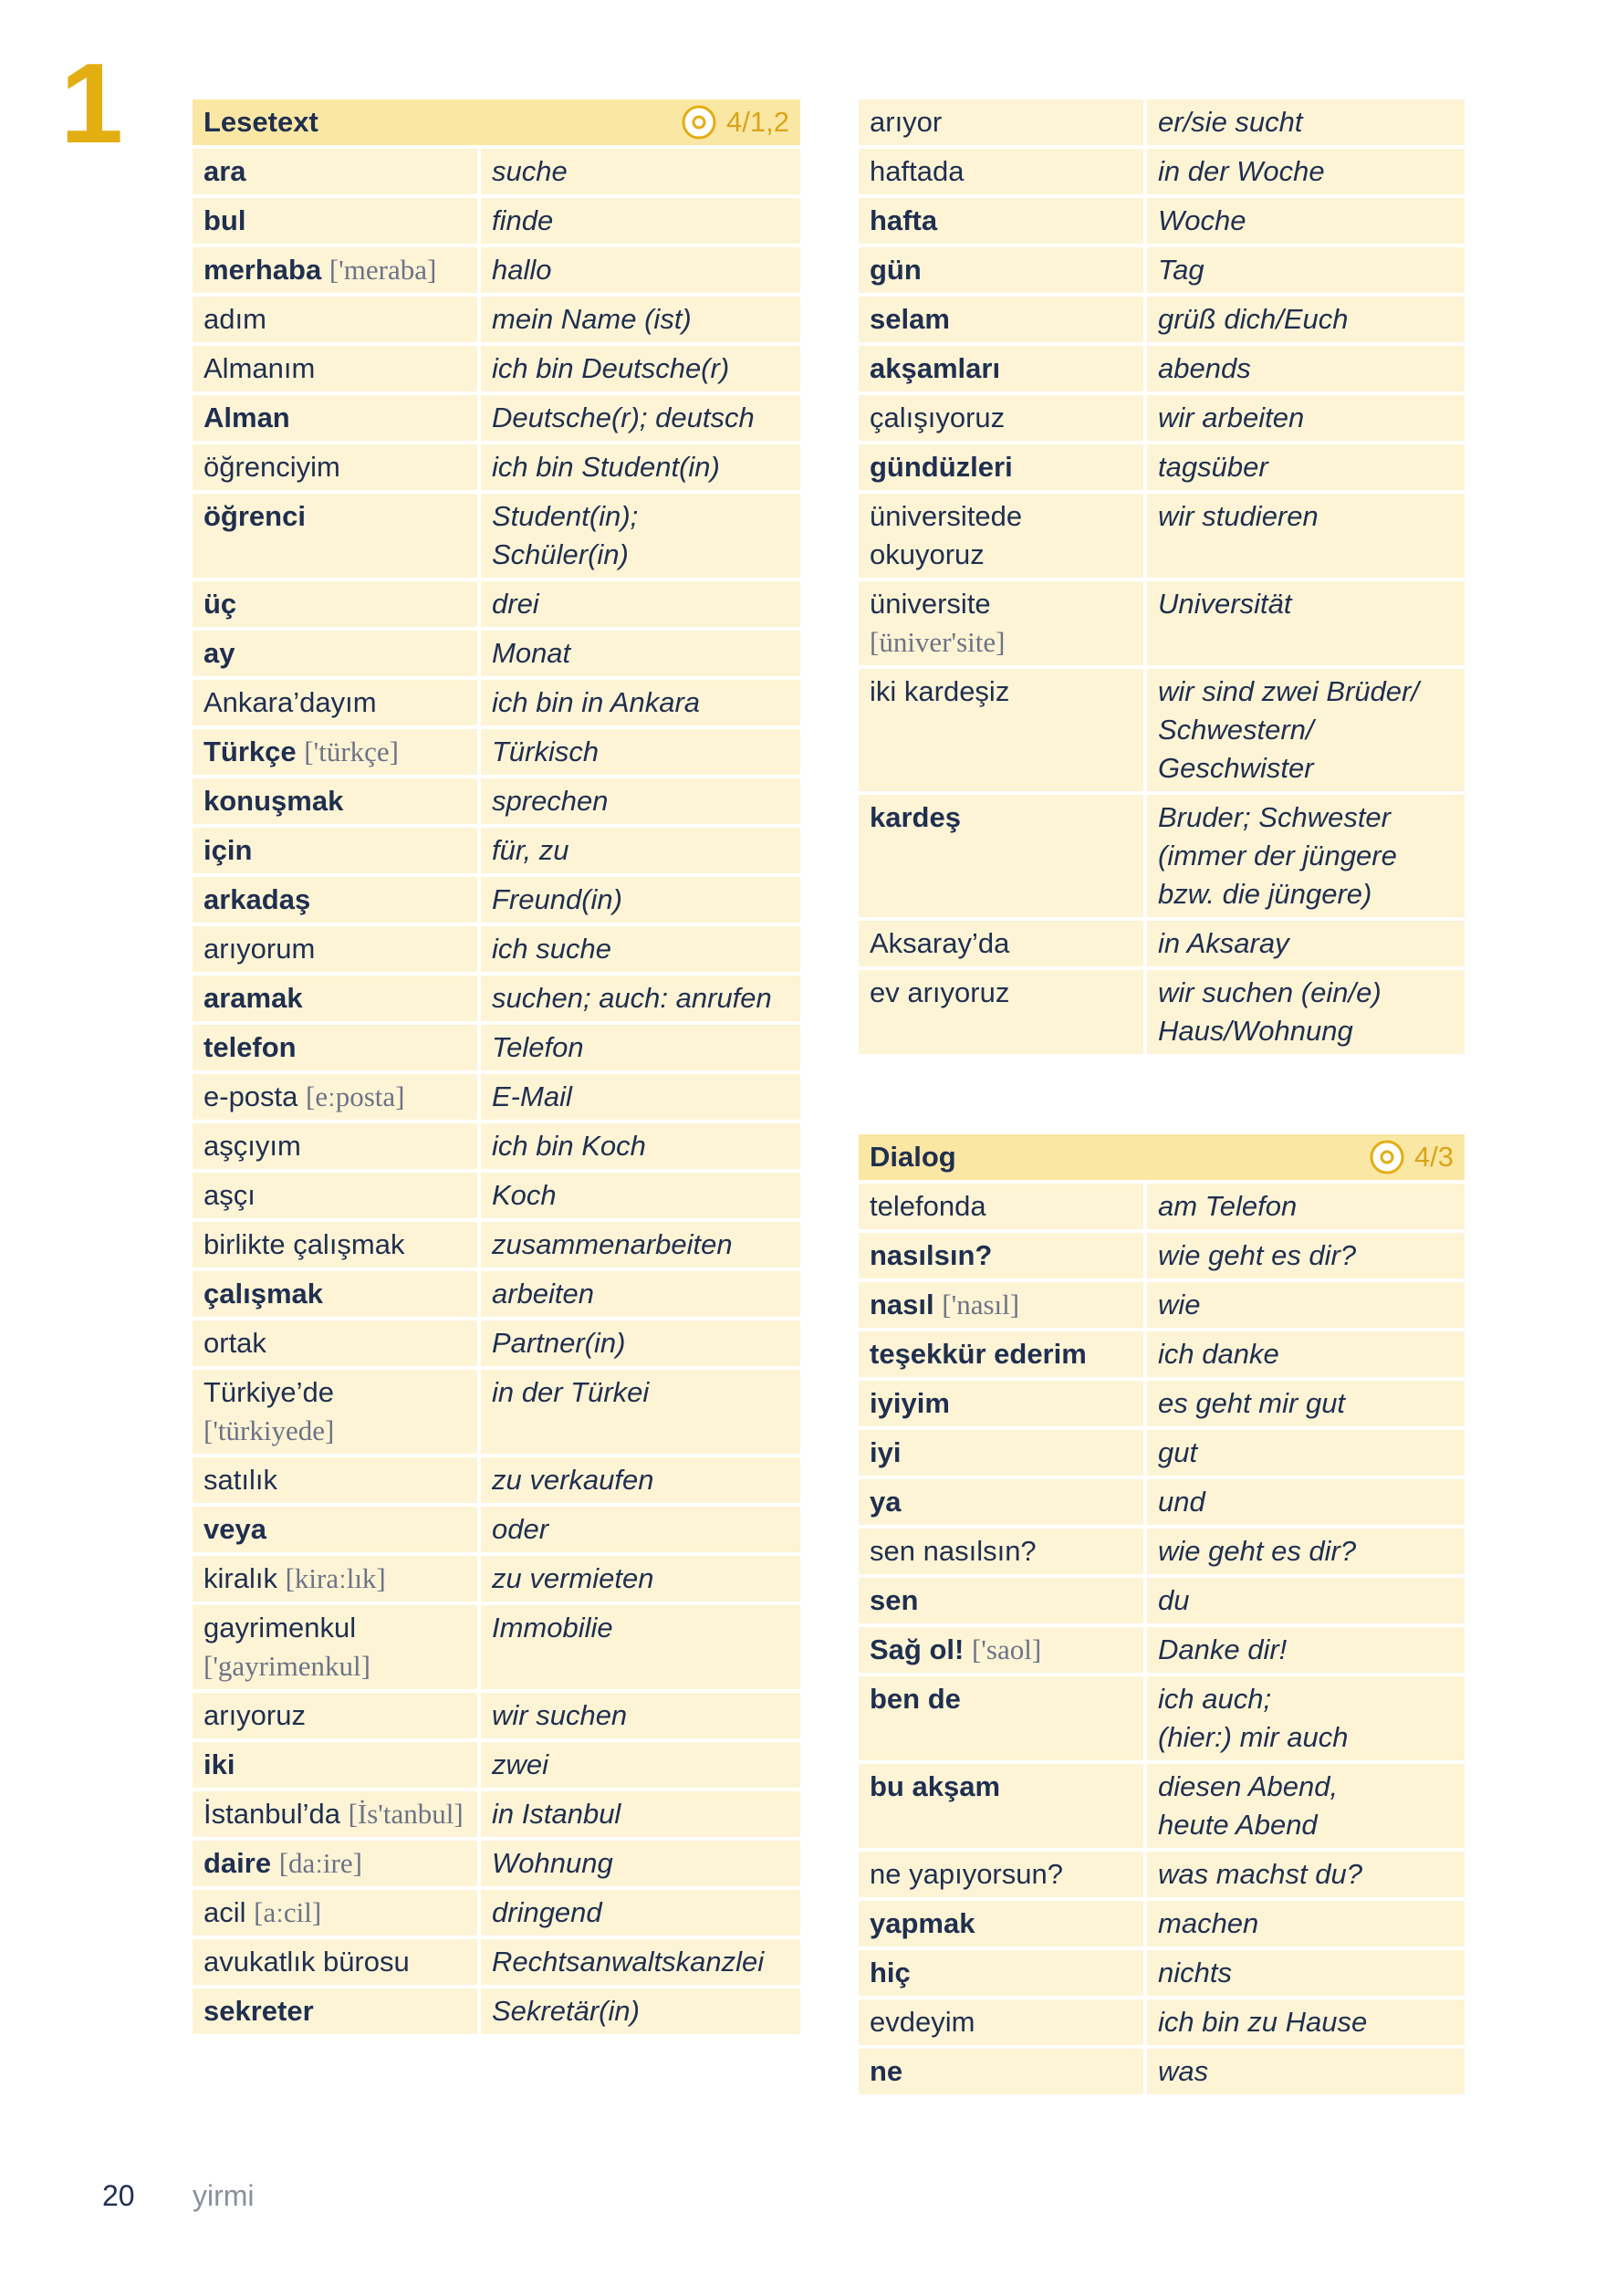 This screenshot has height=2296, width=1606. I want to click on german-cell: wir suchen, so click(640, 1716).